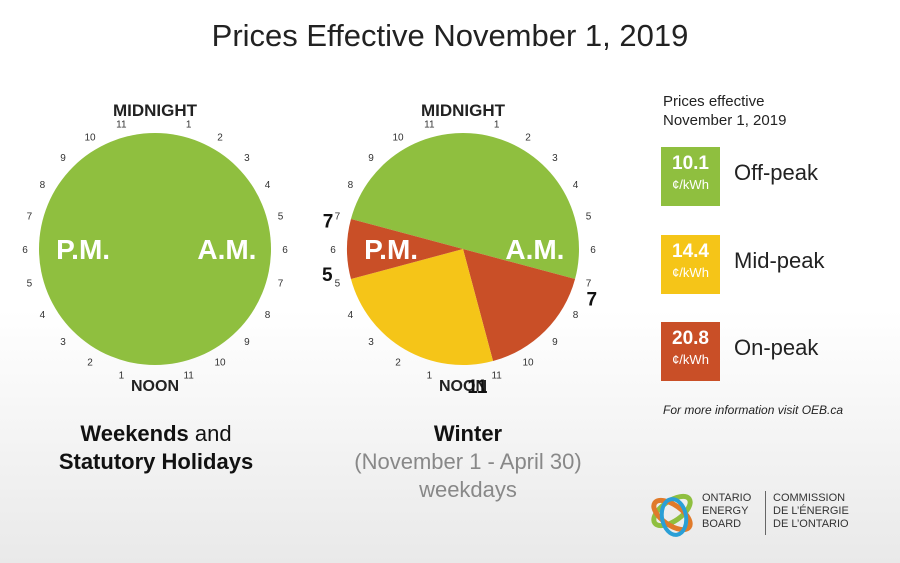 The height and width of the screenshot is (563, 900). What do you see at coordinates (776, 172) in the screenshot?
I see `label-off-peak: Off-peak` at bounding box center [776, 172].